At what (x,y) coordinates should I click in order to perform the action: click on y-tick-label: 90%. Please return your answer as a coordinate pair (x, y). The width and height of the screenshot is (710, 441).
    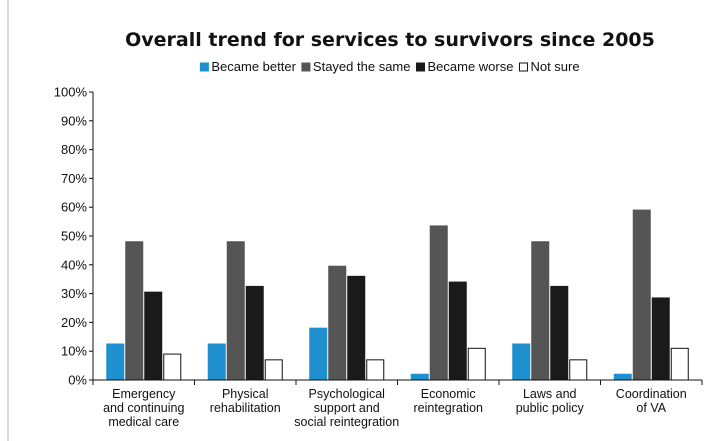
    Looking at the image, I should click on (74, 120).